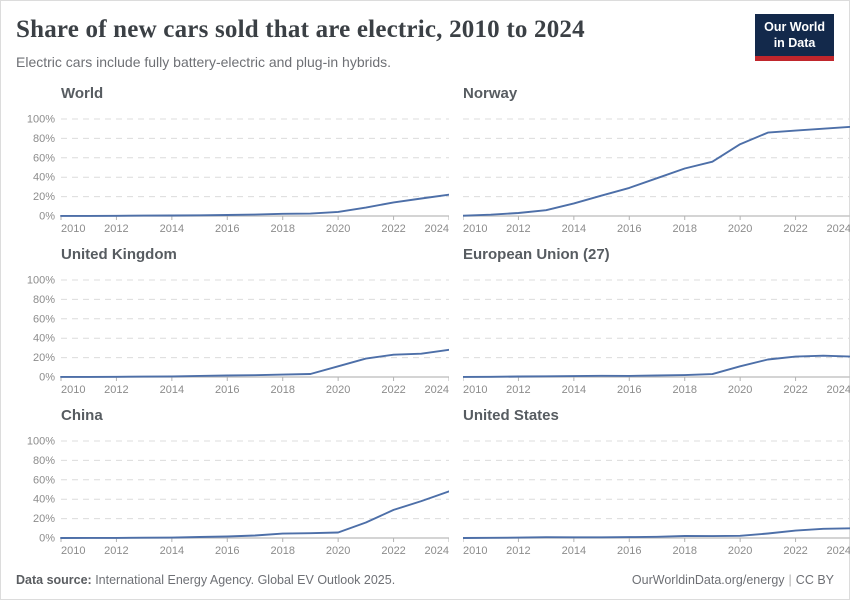 This screenshot has width=850, height=600. Describe the element at coordinates (54, 580) in the screenshot. I see `data-source-label: Data source:` at that location.